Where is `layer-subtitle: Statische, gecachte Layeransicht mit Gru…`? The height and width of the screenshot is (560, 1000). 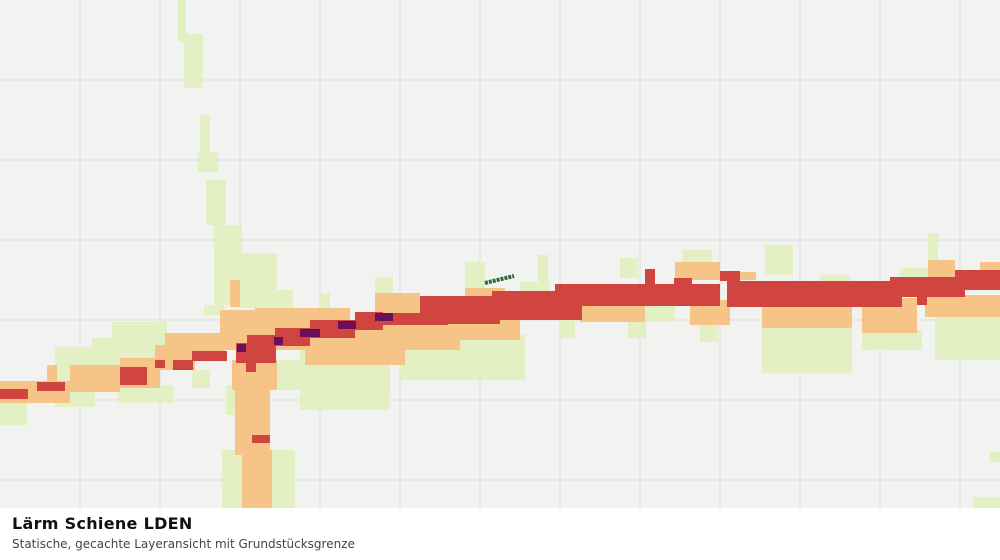 layer-subtitle: Statische, gecachte Layeransicht mit Gru… is located at coordinates (183, 544).